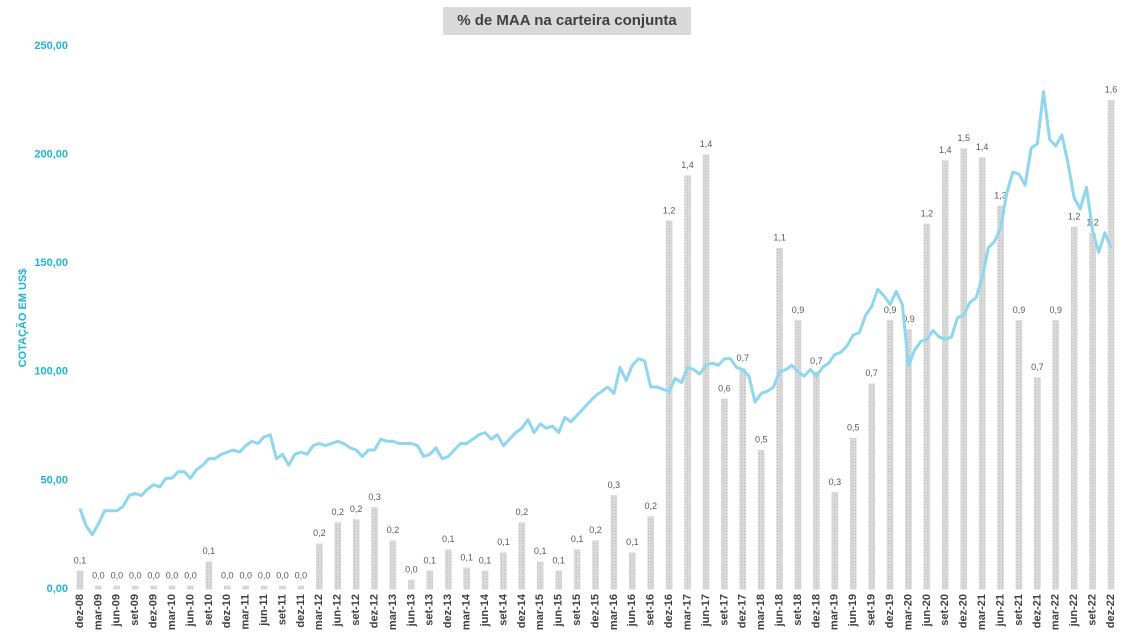 Image resolution: width=1136 pixels, height=642 pixels. What do you see at coordinates (411, 610) in the screenshot?
I see `x-tick-label: jun-13` at bounding box center [411, 610].